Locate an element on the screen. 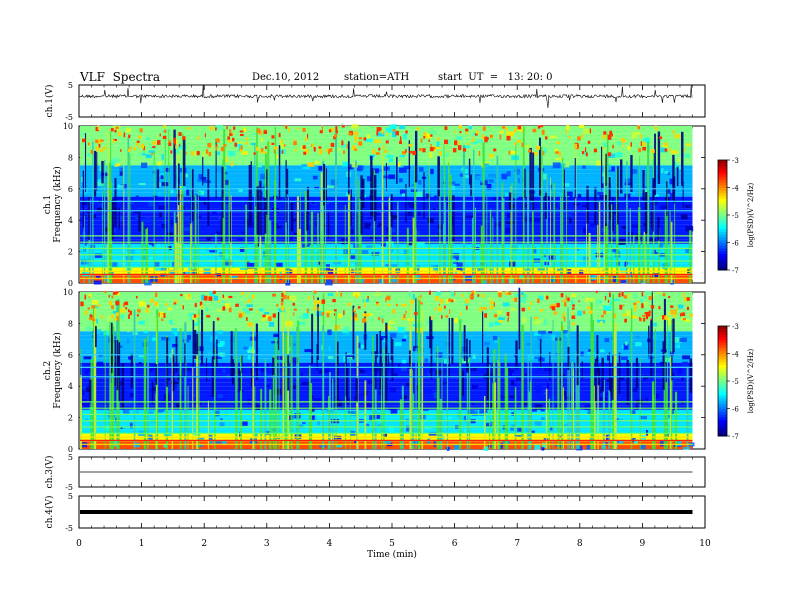 Image resolution: width=792 pixels, height=616 pixels. colorbar-tick-label: -7 is located at coordinates (735, 271).